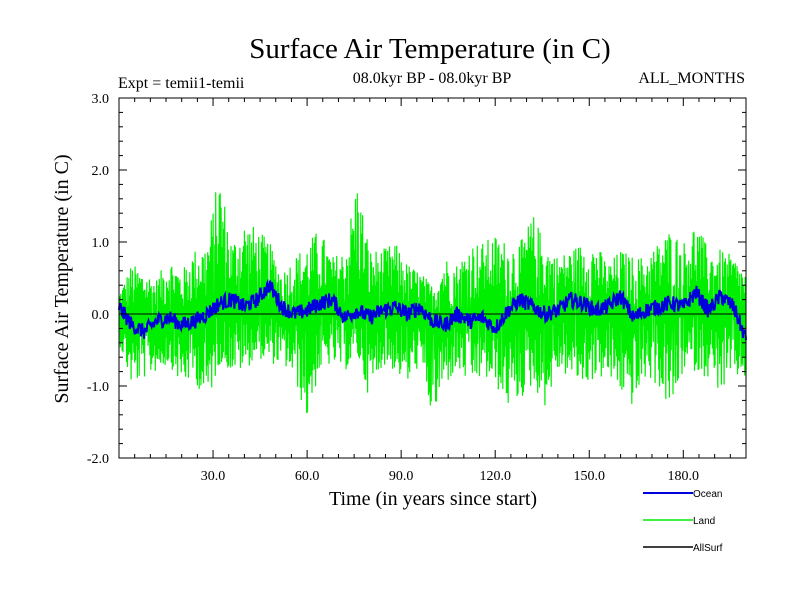 The height and width of the screenshot is (600, 800). What do you see at coordinates (708, 548) in the screenshot?
I see `legend-label-allsurf: AllSurf` at bounding box center [708, 548].